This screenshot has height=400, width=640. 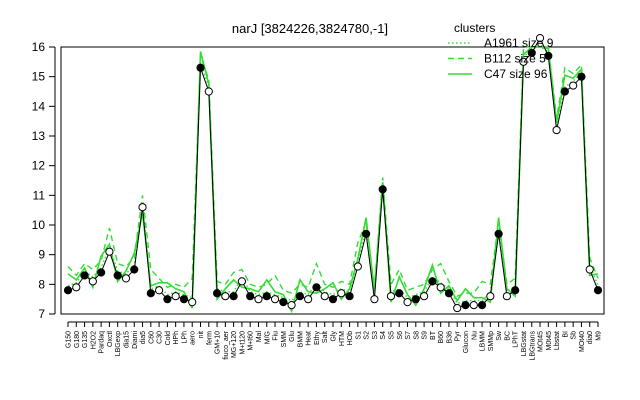 What do you see at coordinates (449, 337) in the screenshot?
I see `x-tick-label: B36` at bounding box center [449, 337].